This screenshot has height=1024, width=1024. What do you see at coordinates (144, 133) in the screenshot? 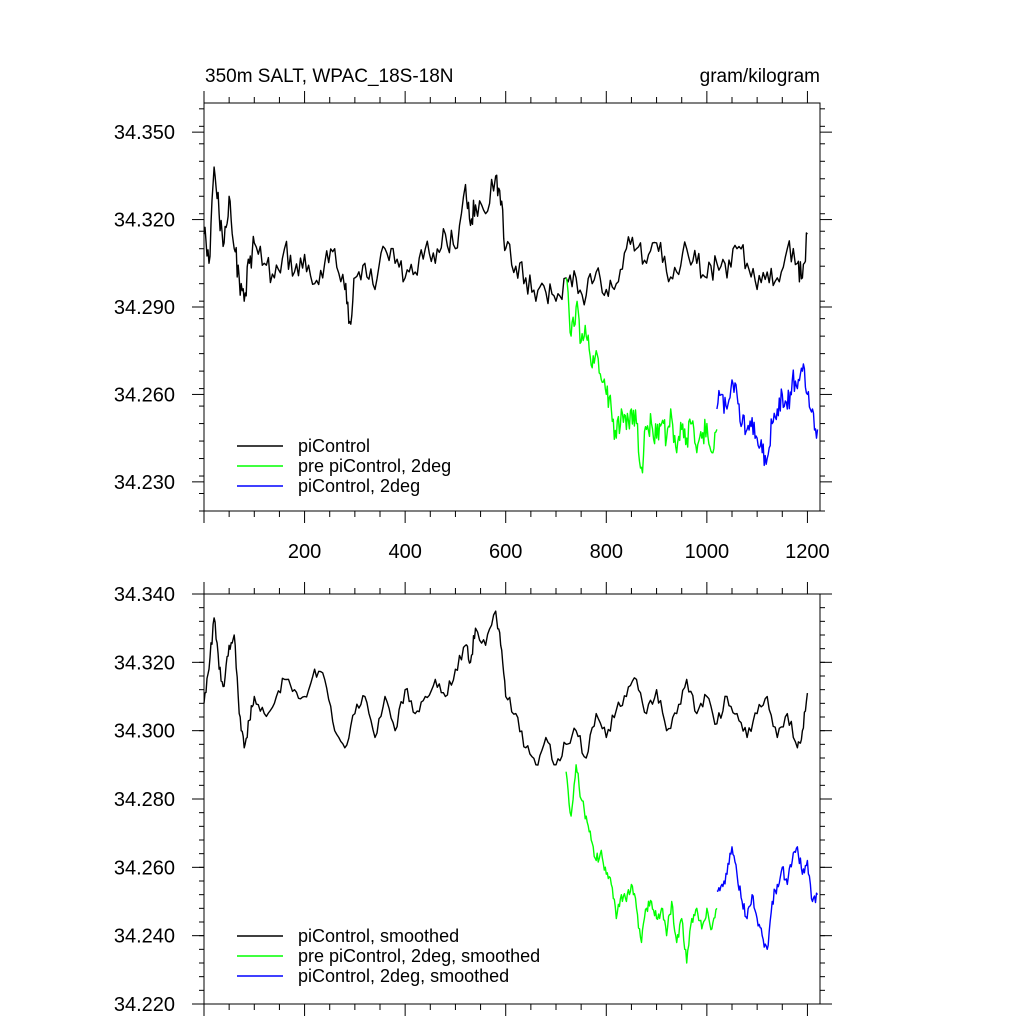
I see `y-tick-label: 34.350` at bounding box center [144, 133].